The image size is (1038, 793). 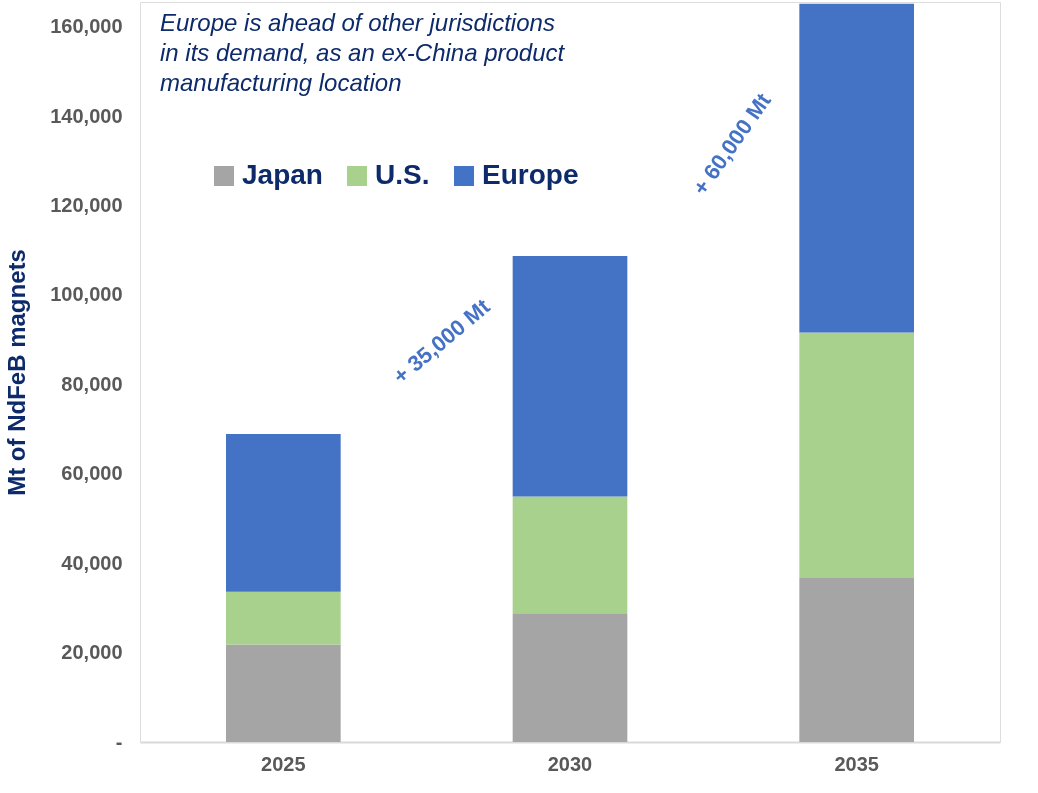 What do you see at coordinates (92, 562) in the screenshot?
I see `y-tick-label: 40,000` at bounding box center [92, 562].